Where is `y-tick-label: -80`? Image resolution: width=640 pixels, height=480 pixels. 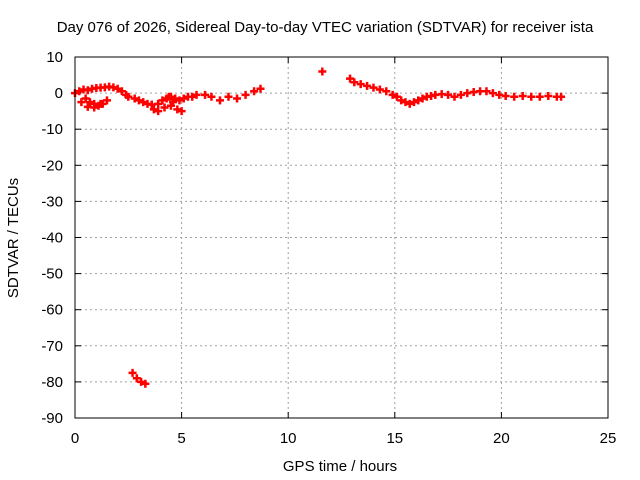
y-tick-label: -80 is located at coordinates (52, 382).